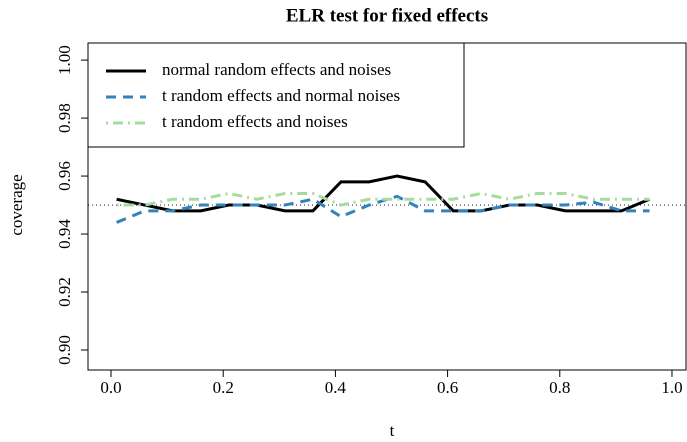 The image size is (687, 442). Describe the element at coordinates (281, 95) in the screenshot. I see `legend-label: t random effects and normal noises` at that location.